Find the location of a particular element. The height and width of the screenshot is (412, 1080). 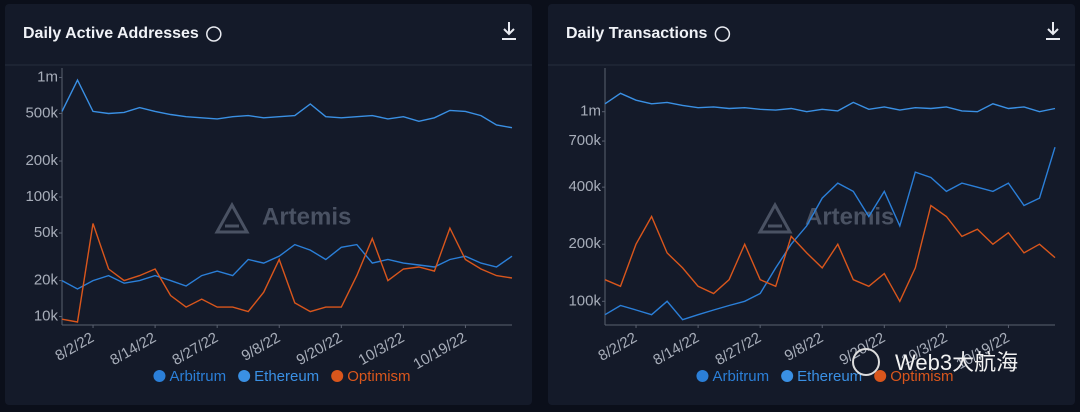

y-tick-label: 10k is located at coordinates (46, 316).